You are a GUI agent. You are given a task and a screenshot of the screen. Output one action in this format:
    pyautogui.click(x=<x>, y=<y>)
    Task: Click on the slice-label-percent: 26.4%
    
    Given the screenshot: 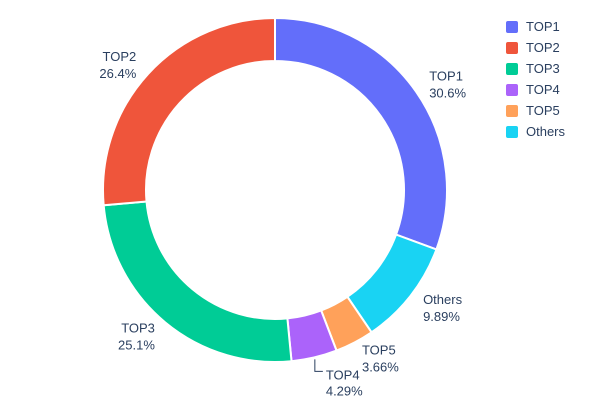 What is the action you would take?
    pyautogui.click(x=117, y=73)
    